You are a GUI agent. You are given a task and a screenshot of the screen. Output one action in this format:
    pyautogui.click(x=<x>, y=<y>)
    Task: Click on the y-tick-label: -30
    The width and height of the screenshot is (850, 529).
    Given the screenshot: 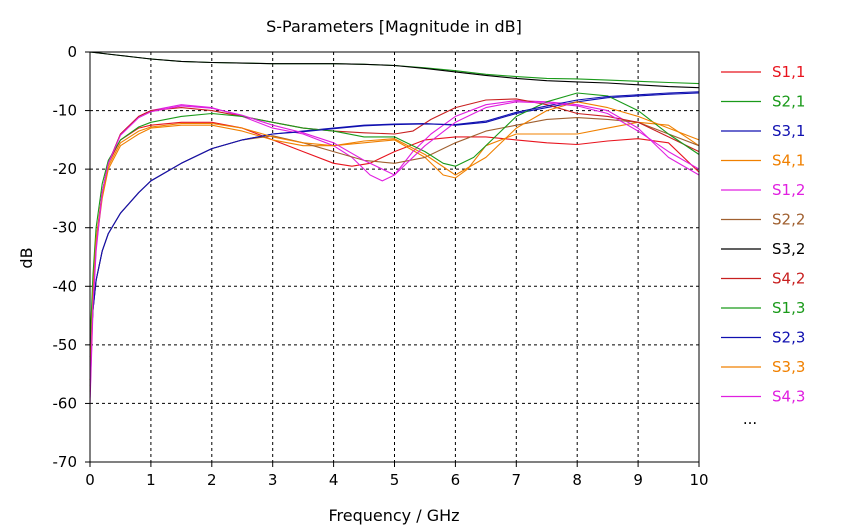 What is the action you would take?
    pyautogui.click(x=65, y=228)
    